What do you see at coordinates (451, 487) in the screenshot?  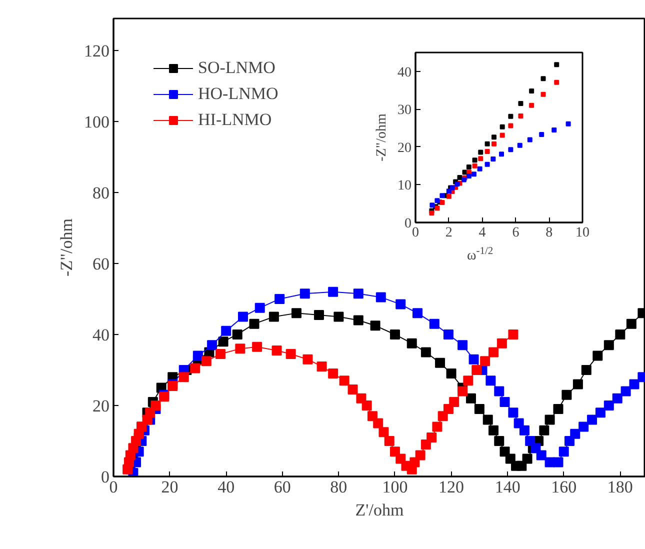 I see `x-tick-label: 120` at bounding box center [451, 487].